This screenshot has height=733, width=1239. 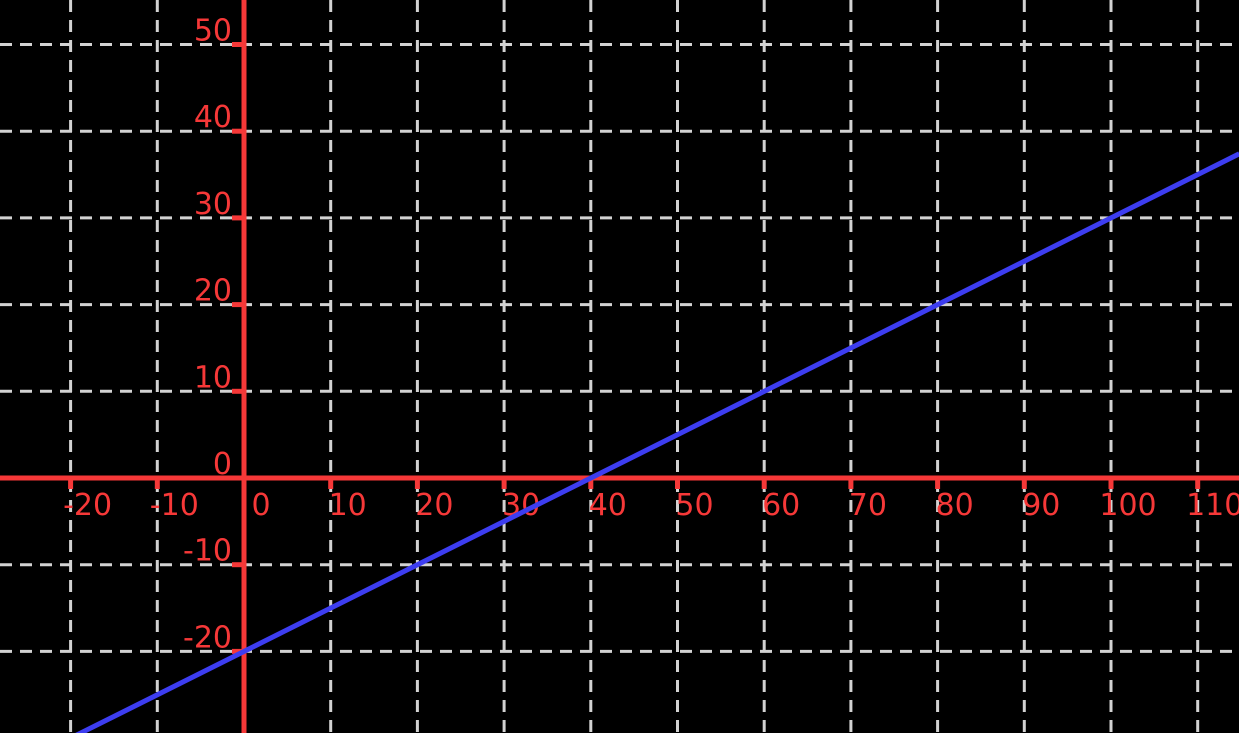 I want to click on y-tick-label: 50, so click(x=213, y=31).